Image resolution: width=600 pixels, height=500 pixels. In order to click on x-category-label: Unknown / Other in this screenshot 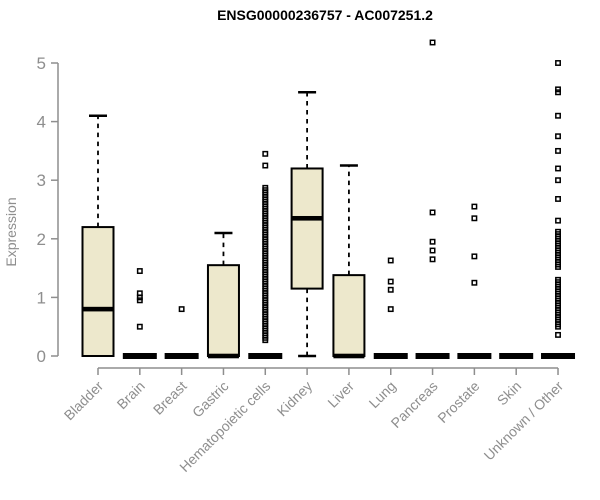, I will do `click(524, 421)`.